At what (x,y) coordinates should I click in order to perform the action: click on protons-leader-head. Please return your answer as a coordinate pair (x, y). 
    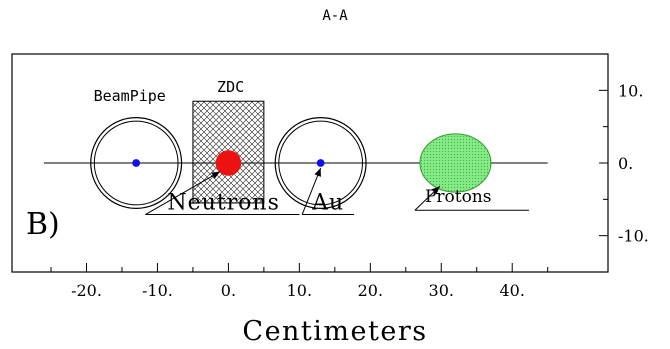
    Looking at the image, I should click on (435, 190).